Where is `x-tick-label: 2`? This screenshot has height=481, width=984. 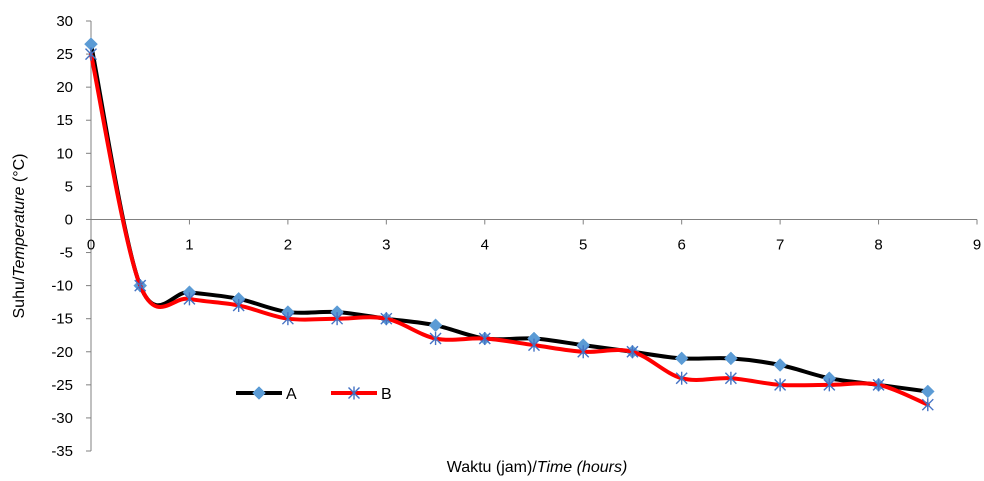
x-tick-label: 2 is located at coordinates (288, 244).